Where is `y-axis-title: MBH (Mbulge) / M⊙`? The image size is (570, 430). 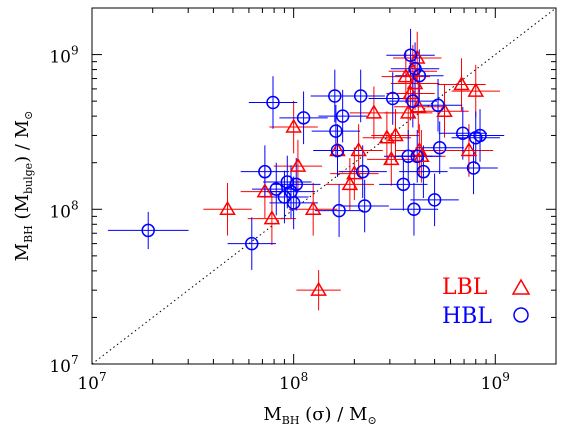 y-axis-title: MBH (Mbulge) / M⊙ is located at coordinates (23, 186).